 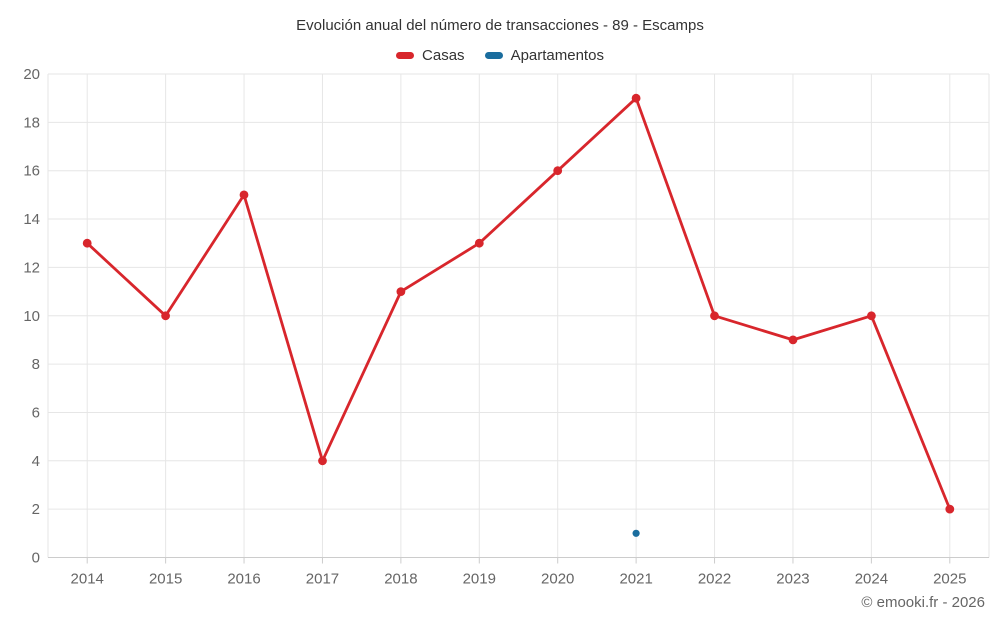 I want to click on x-axis-label: 2017, so click(x=322, y=579).